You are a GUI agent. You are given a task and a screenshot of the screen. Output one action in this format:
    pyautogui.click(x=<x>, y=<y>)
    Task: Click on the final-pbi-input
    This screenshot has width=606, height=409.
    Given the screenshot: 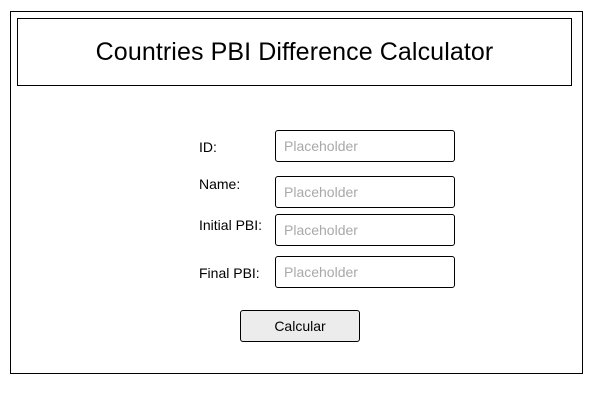 What is the action you would take?
    pyautogui.click(x=365, y=272)
    